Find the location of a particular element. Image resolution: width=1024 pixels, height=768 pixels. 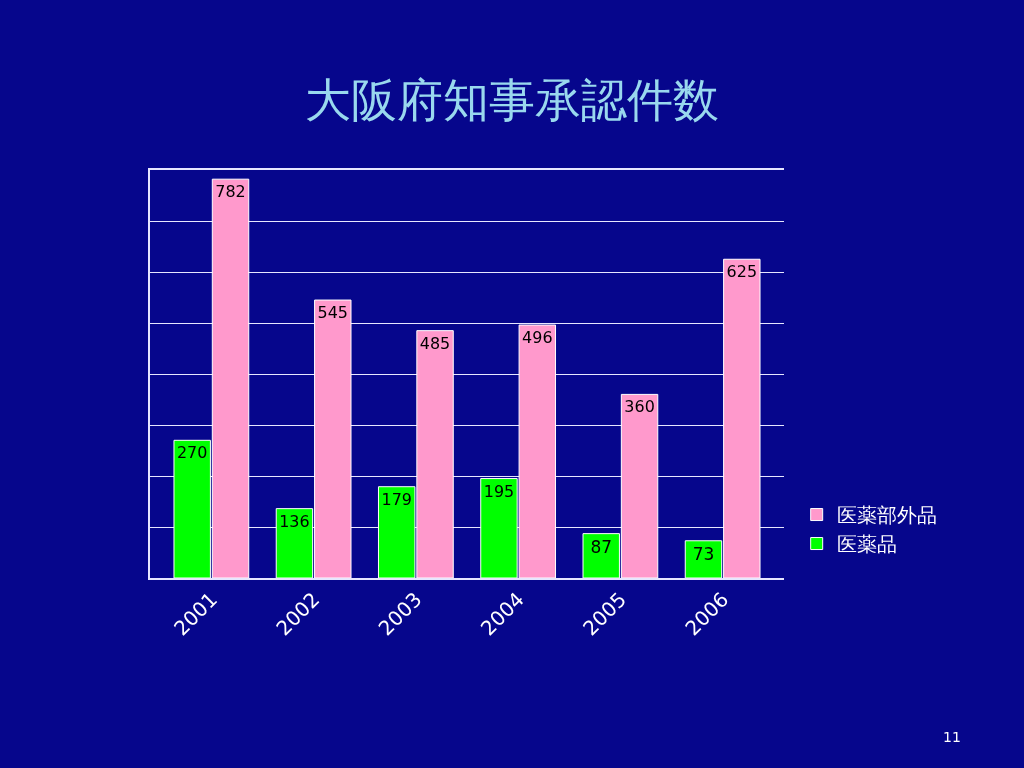

data-label: 136 is located at coordinates (294, 521).